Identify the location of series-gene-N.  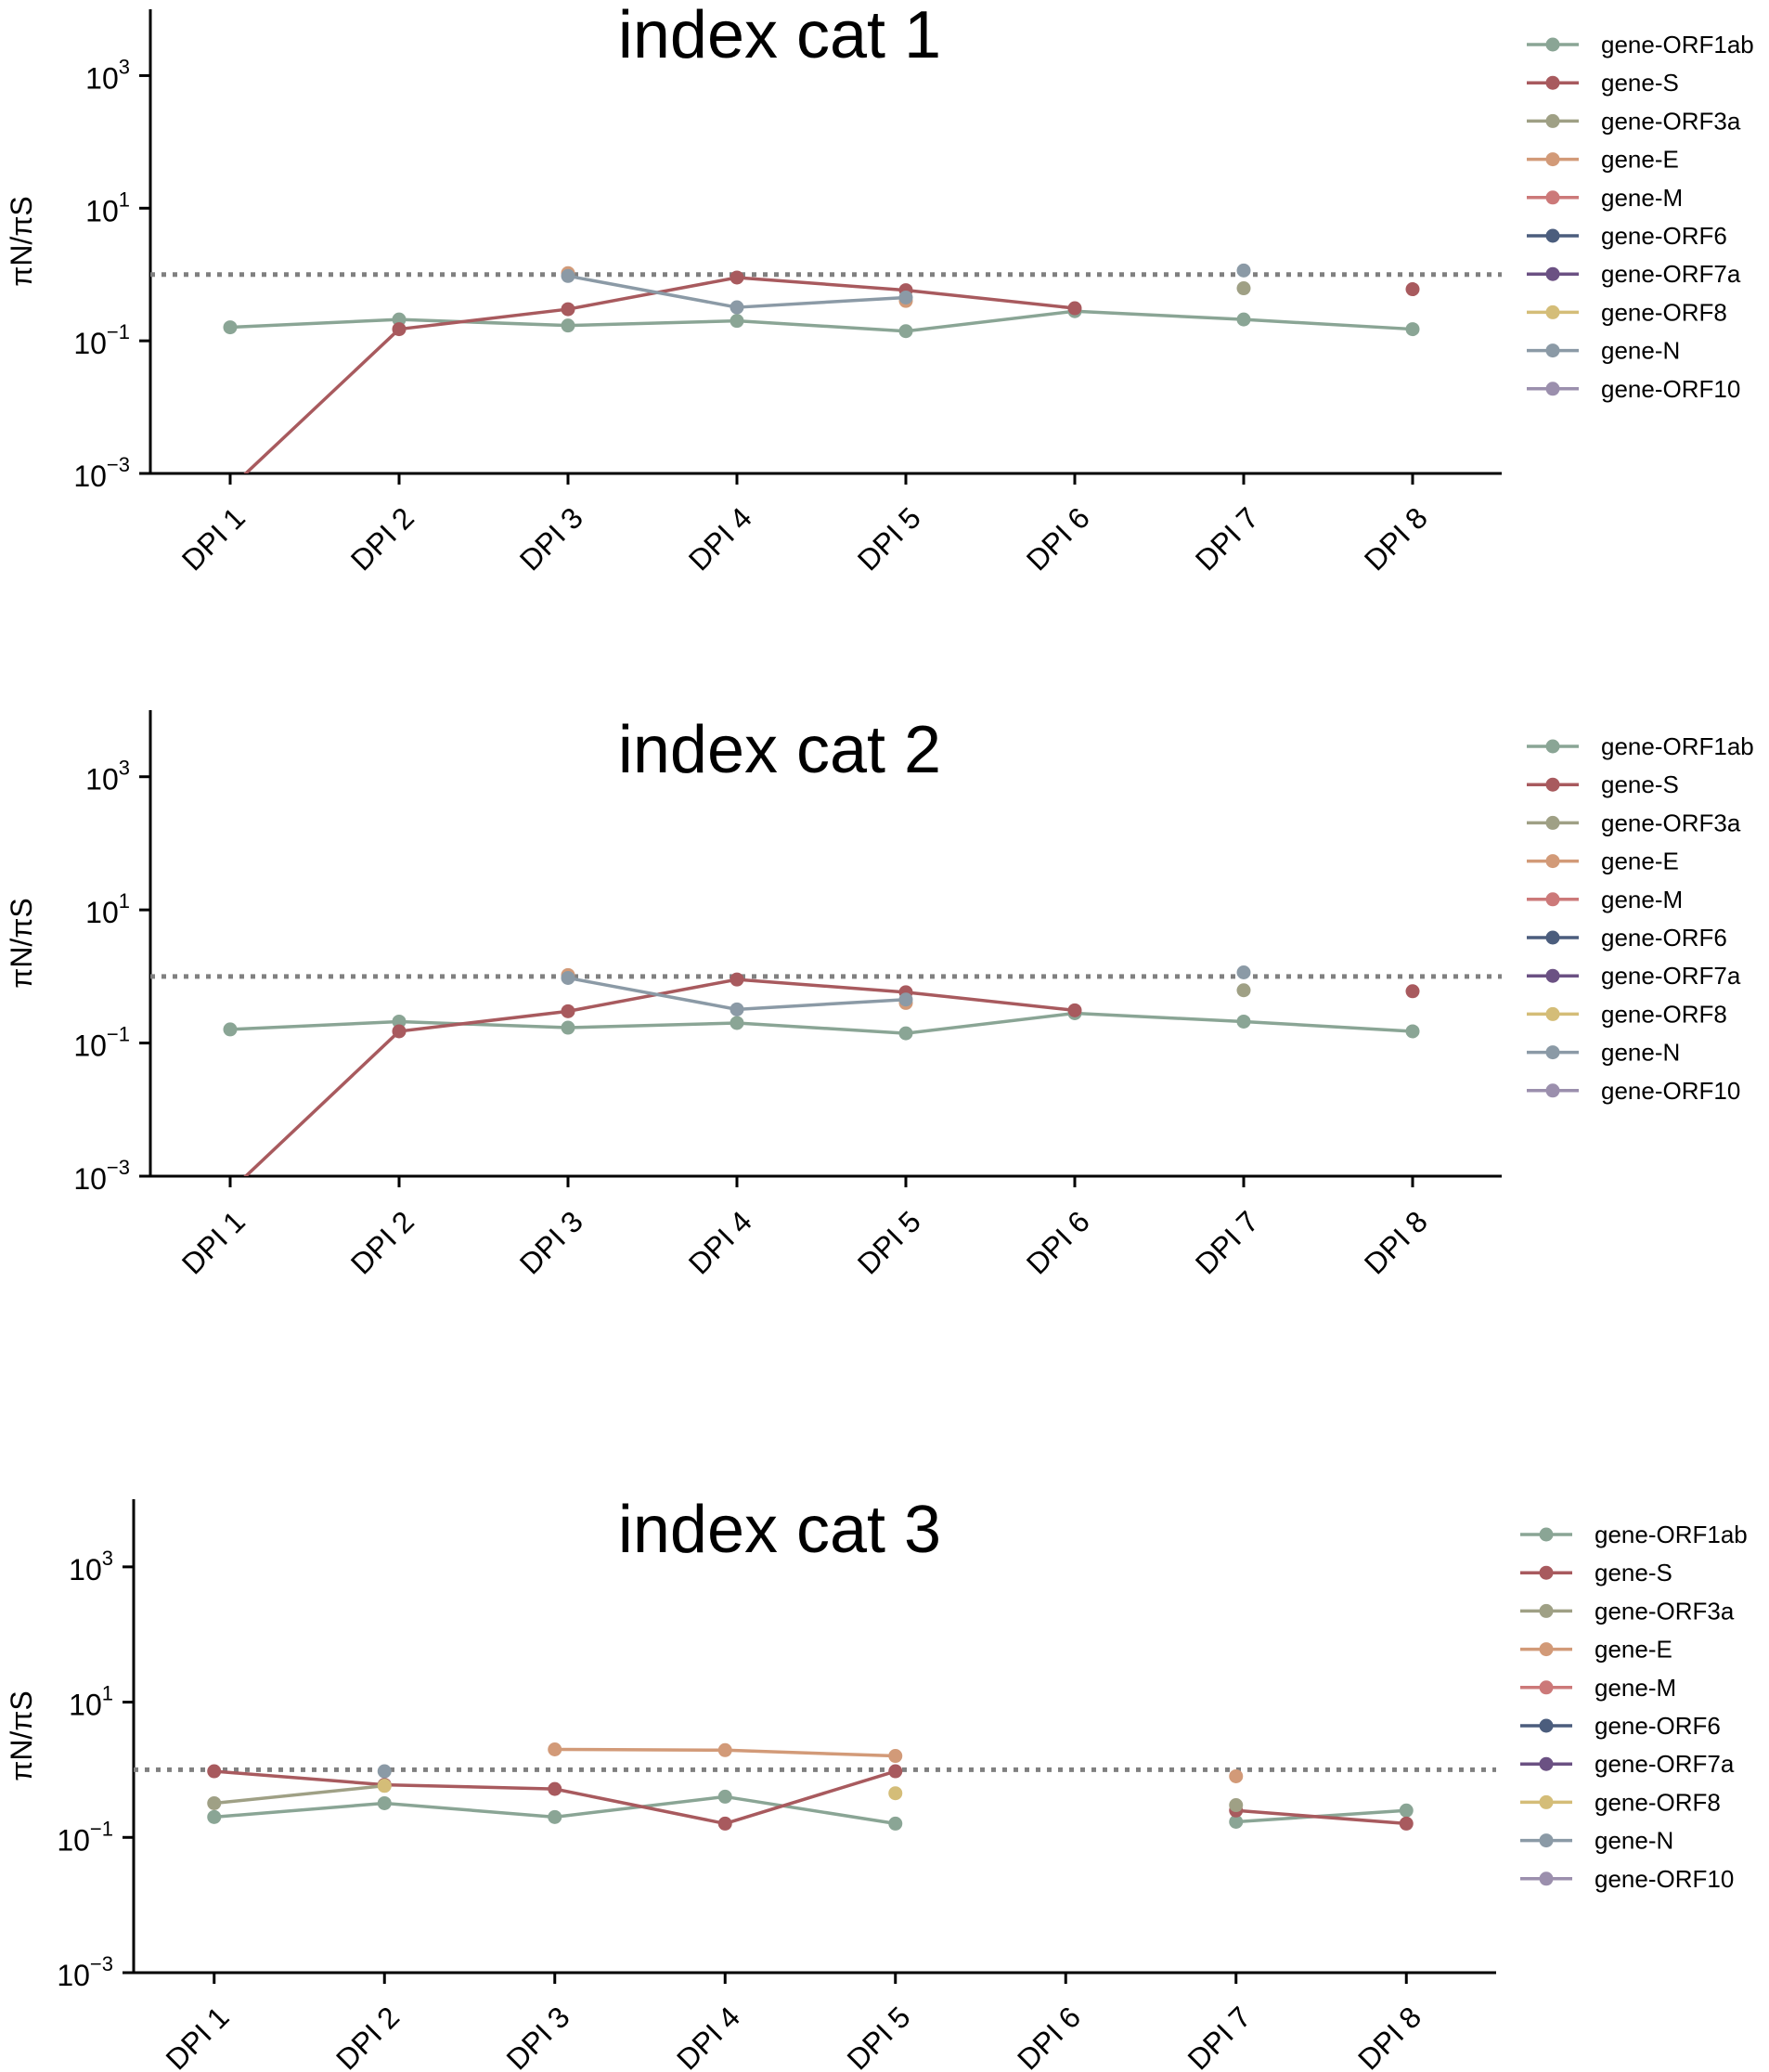
(384, 1771).